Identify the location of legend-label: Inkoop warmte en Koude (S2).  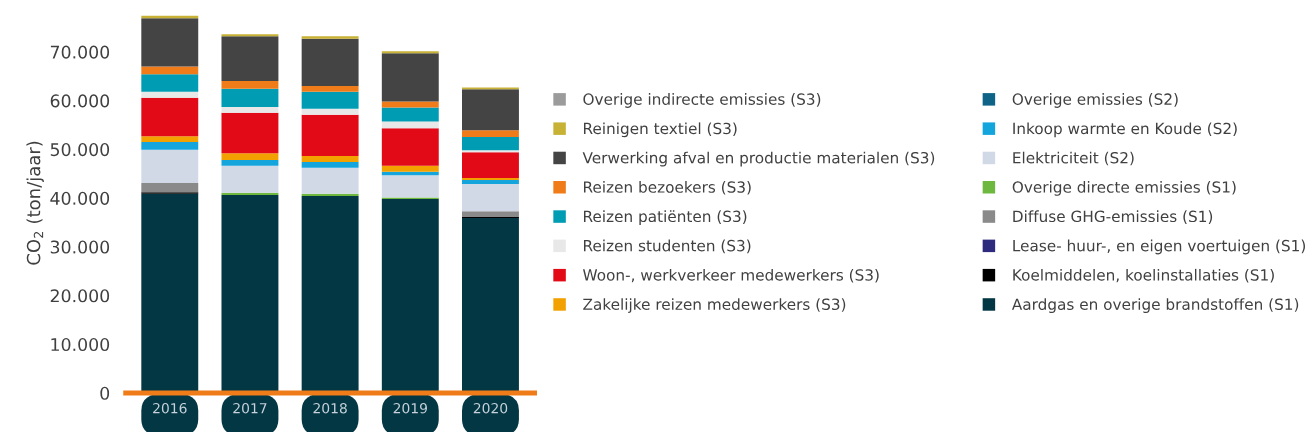
(1125, 130).